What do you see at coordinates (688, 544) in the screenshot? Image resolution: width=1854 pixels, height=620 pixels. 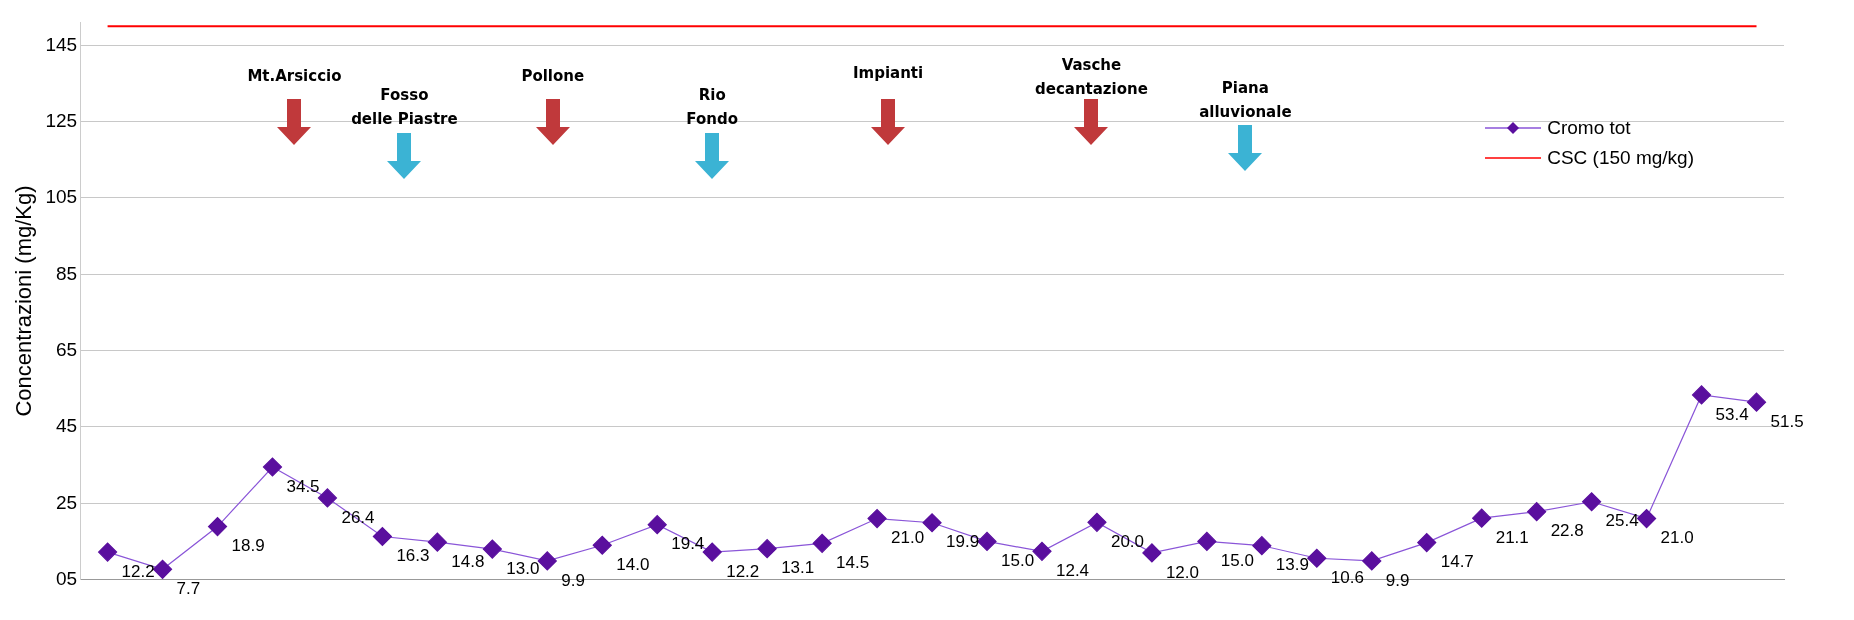 I see `data-label: 19.4` at bounding box center [688, 544].